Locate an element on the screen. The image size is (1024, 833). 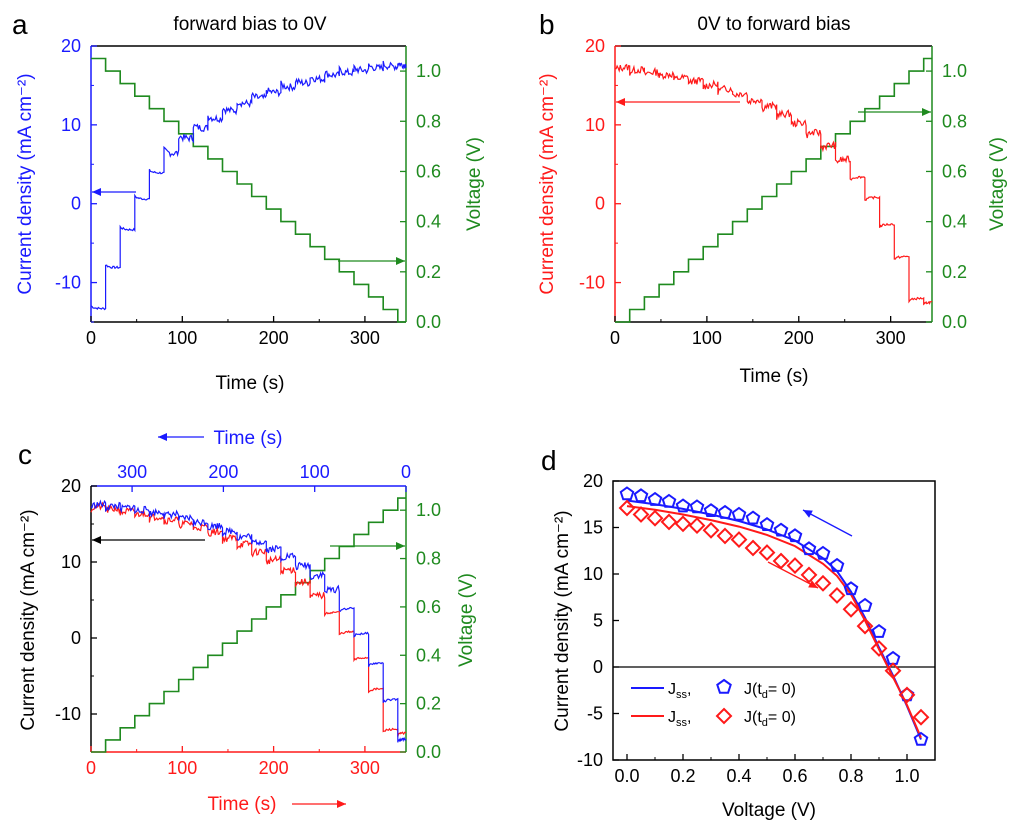
panel-d-ytick-label-4: 10 is located at coordinates (593, 574).